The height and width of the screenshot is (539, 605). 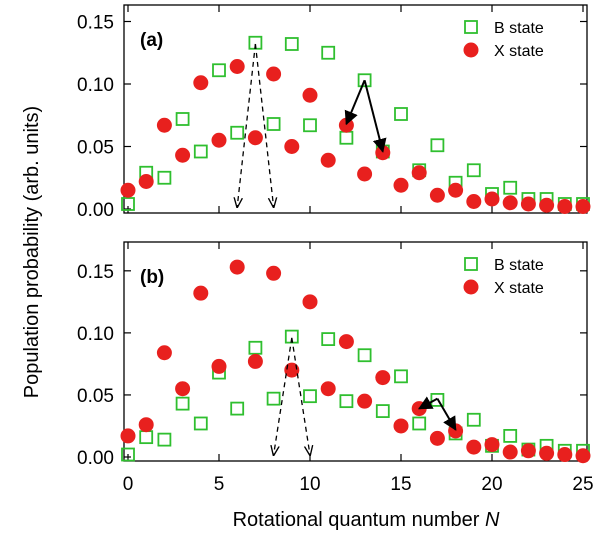 What do you see at coordinates (32, 252) in the screenshot?
I see `y-axis-label: Population probability (arb. units)` at bounding box center [32, 252].